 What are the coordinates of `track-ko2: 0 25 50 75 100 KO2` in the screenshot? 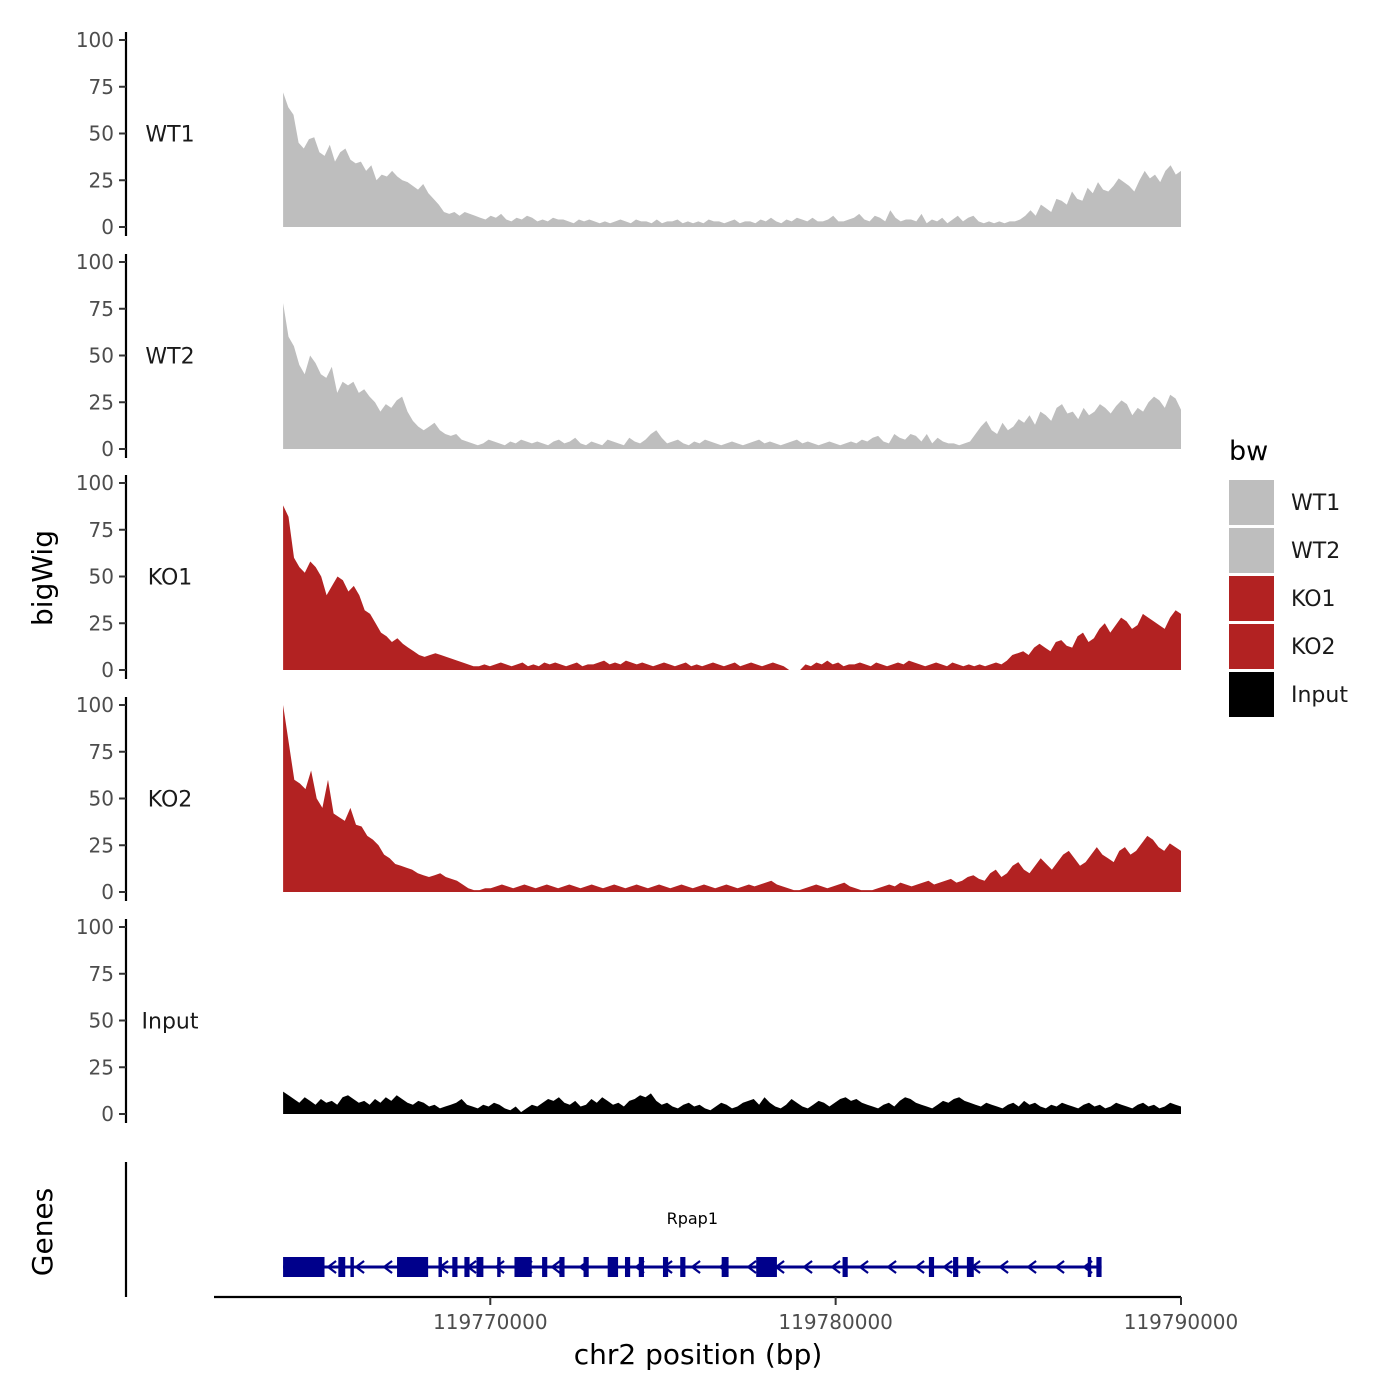 It's located at (629, 798).